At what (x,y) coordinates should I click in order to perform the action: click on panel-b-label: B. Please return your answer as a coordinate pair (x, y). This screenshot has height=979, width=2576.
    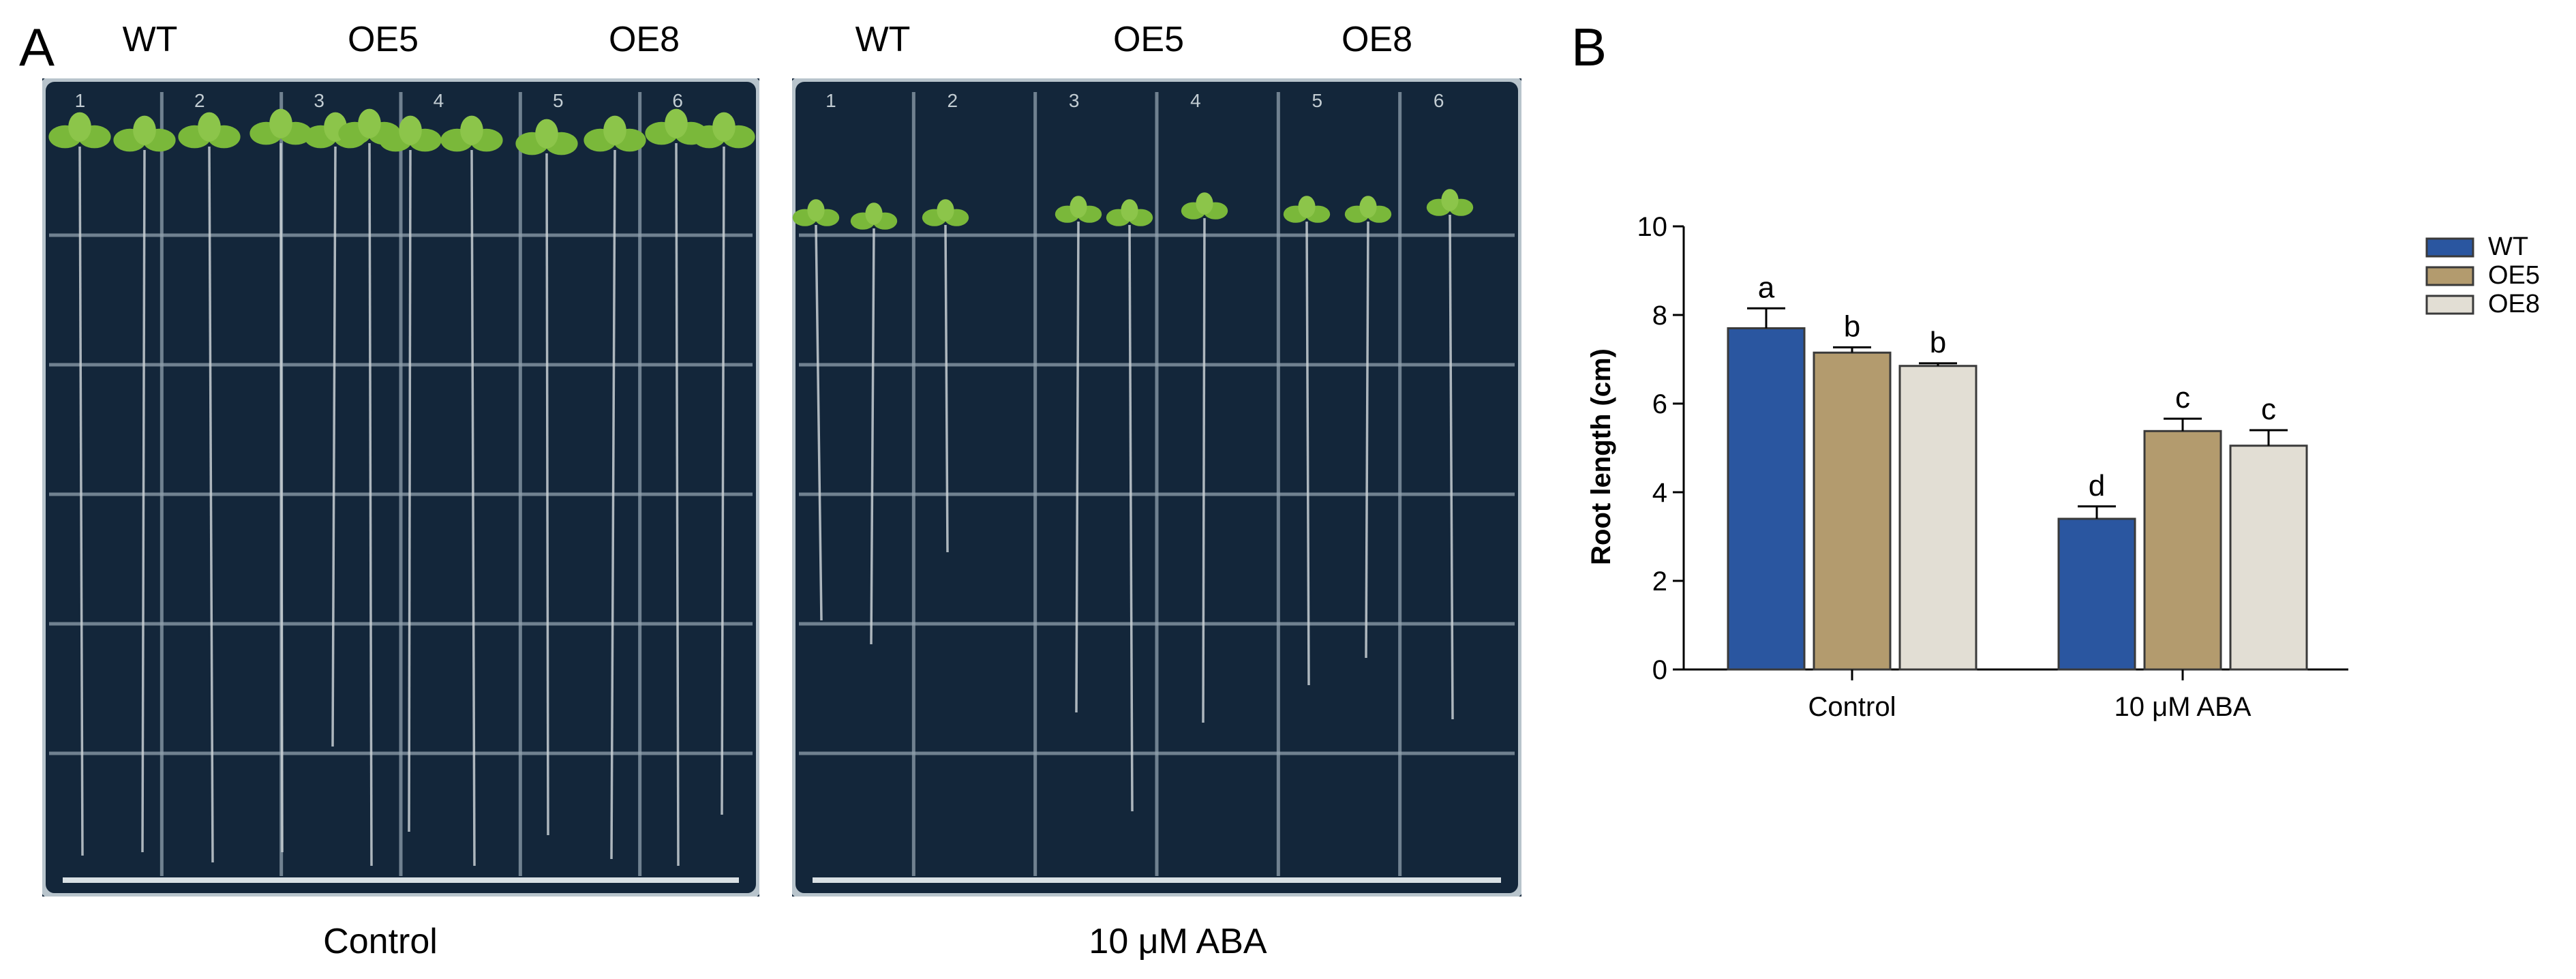
    Looking at the image, I should click on (1589, 47).